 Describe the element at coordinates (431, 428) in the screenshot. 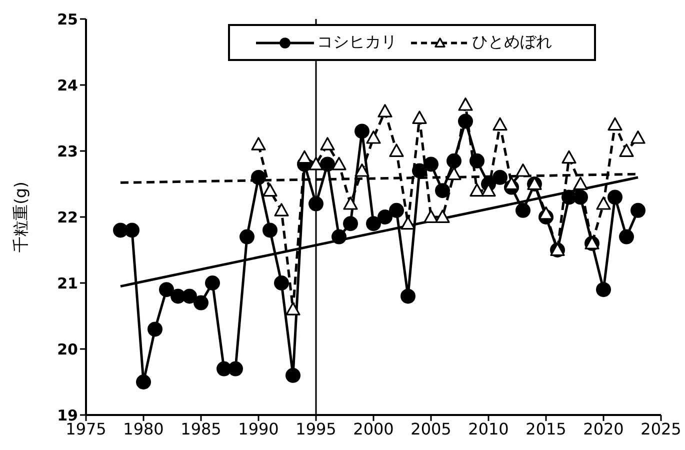

I see `x-tick-label: 2005` at that location.